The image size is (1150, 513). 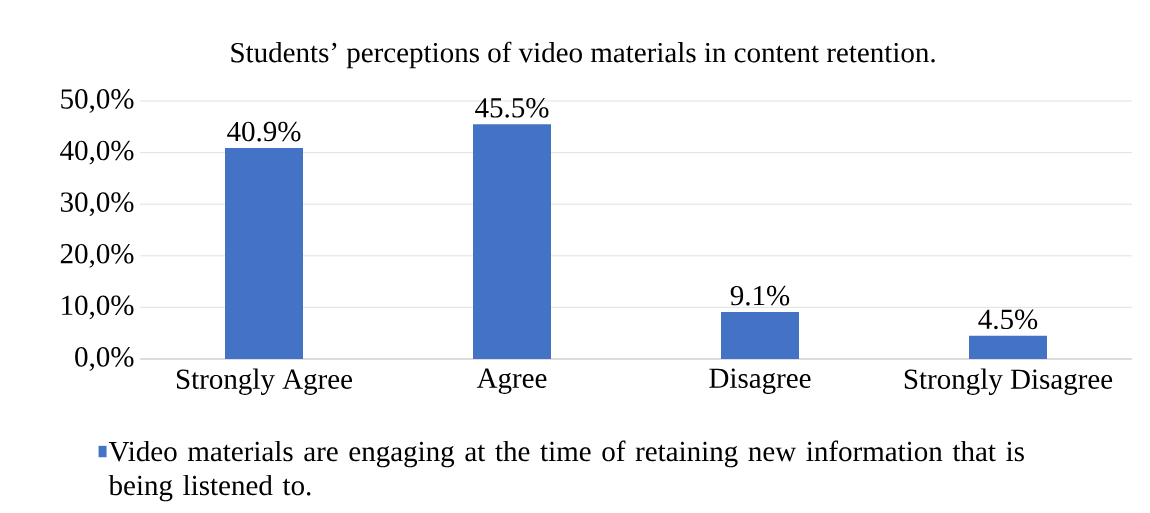 I want to click on chart-title: Students’ perceptions of video materials in content retention., so click(x=583, y=55).